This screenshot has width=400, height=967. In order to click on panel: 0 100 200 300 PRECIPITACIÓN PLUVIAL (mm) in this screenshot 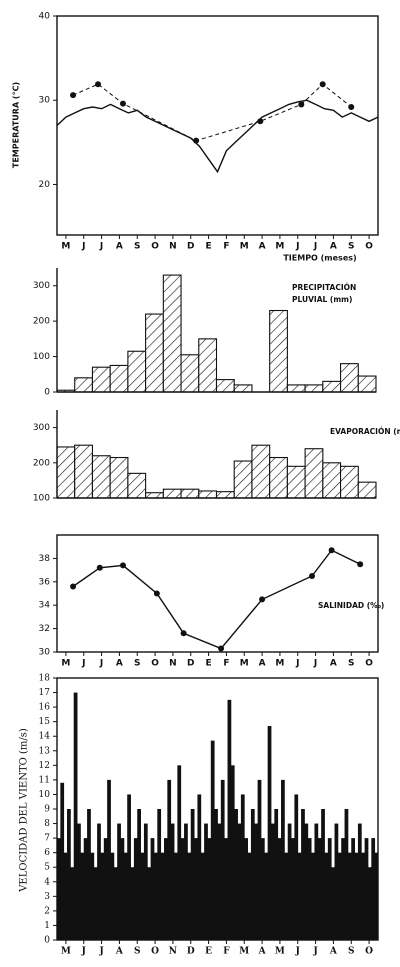, I will do `click(205, 333)`.